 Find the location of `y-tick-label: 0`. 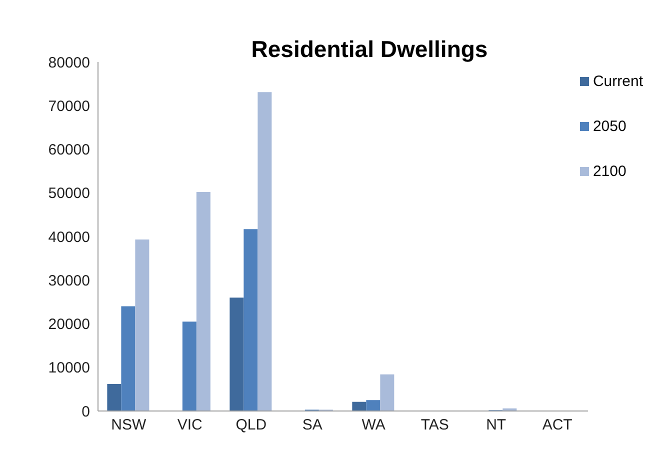

y-tick-label: 0 is located at coordinates (86, 411).